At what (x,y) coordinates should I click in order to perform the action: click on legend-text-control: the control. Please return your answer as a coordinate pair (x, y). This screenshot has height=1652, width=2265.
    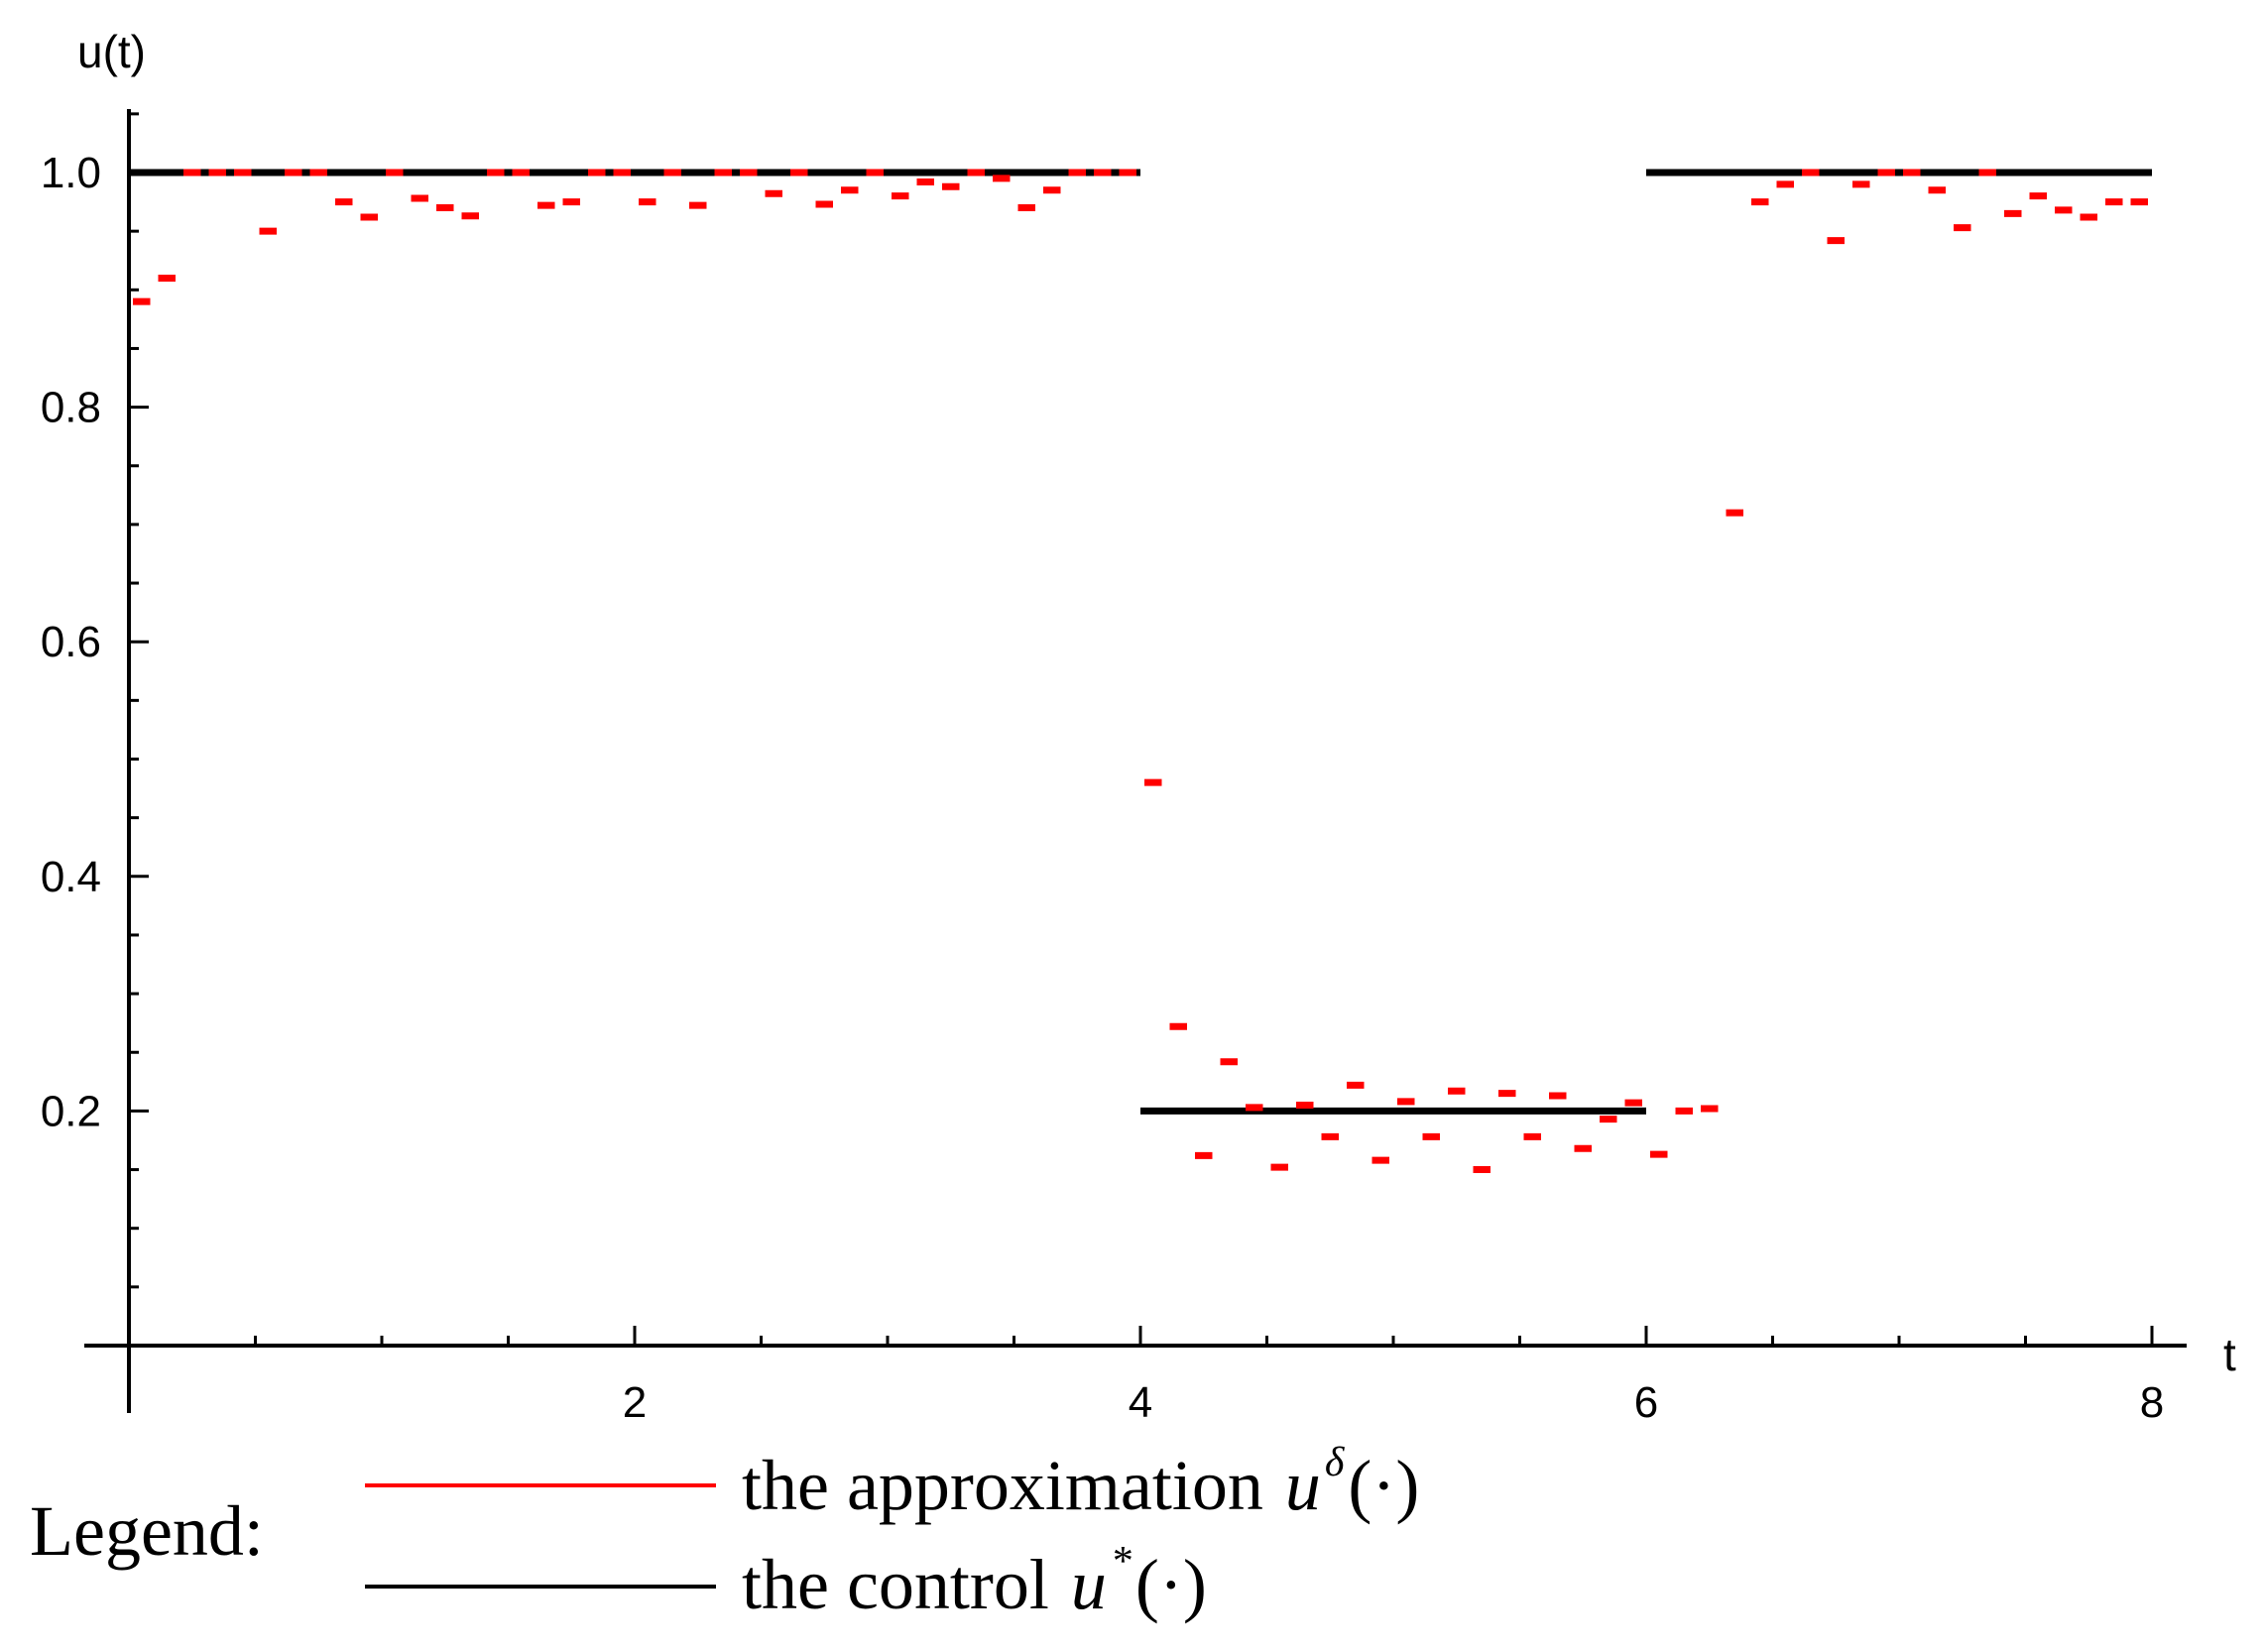
    Looking at the image, I should click on (895, 1584).